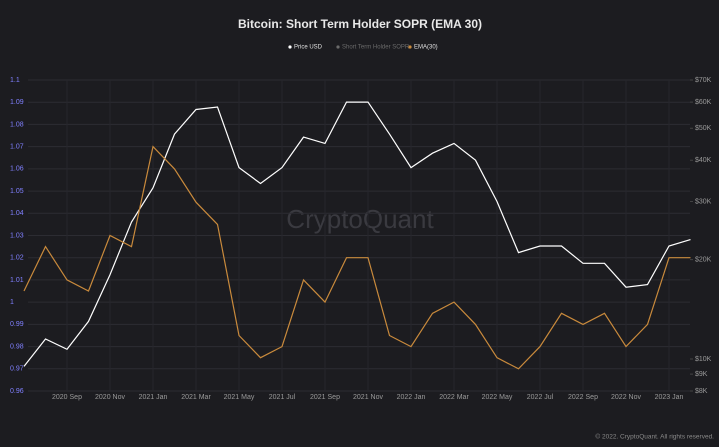 This screenshot has height=447, width=719. I want to click on y2-tick-label: $20K, so click(703, 259).